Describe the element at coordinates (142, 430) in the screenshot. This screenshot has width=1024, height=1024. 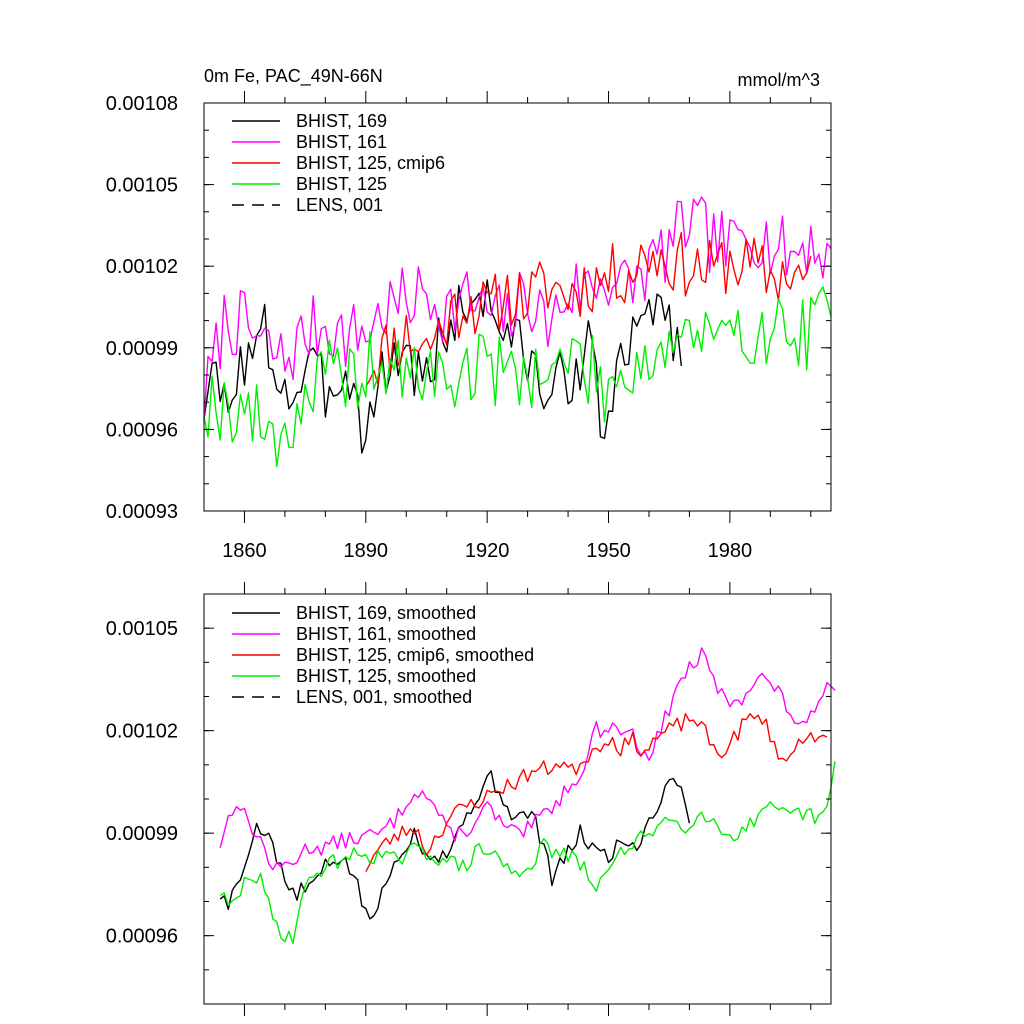
I see `top-ytick-label: 0.00096` at that location.